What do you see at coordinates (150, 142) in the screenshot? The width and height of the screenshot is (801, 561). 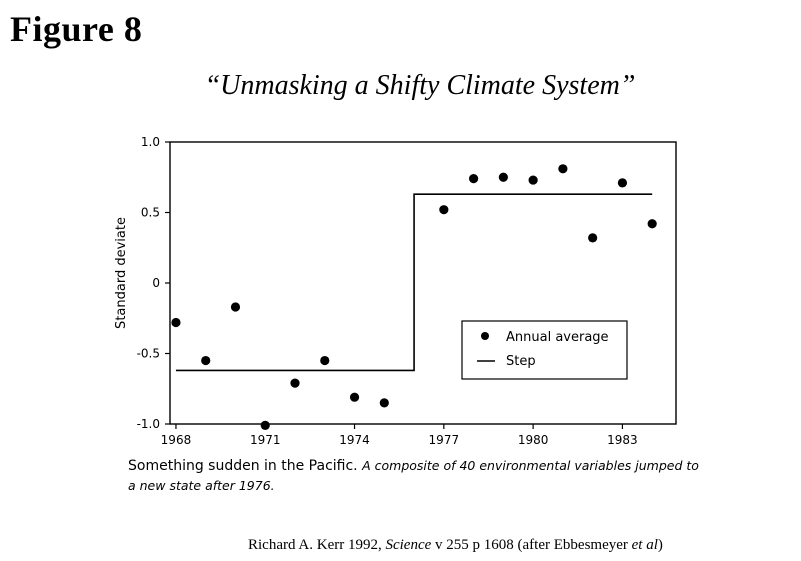 I see `y-tick-label: 1.0` at bounding box center [150, 142].